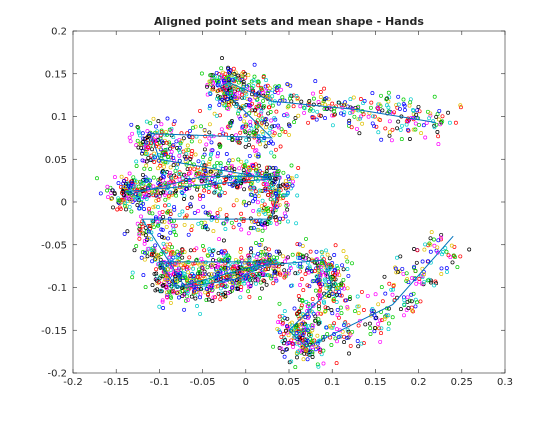 The image size is (560, 425). What do you see at coordinates (54, 331) in the screenshot?
I see `y-tick-label: -0.15` at bounding box center [54, 331].